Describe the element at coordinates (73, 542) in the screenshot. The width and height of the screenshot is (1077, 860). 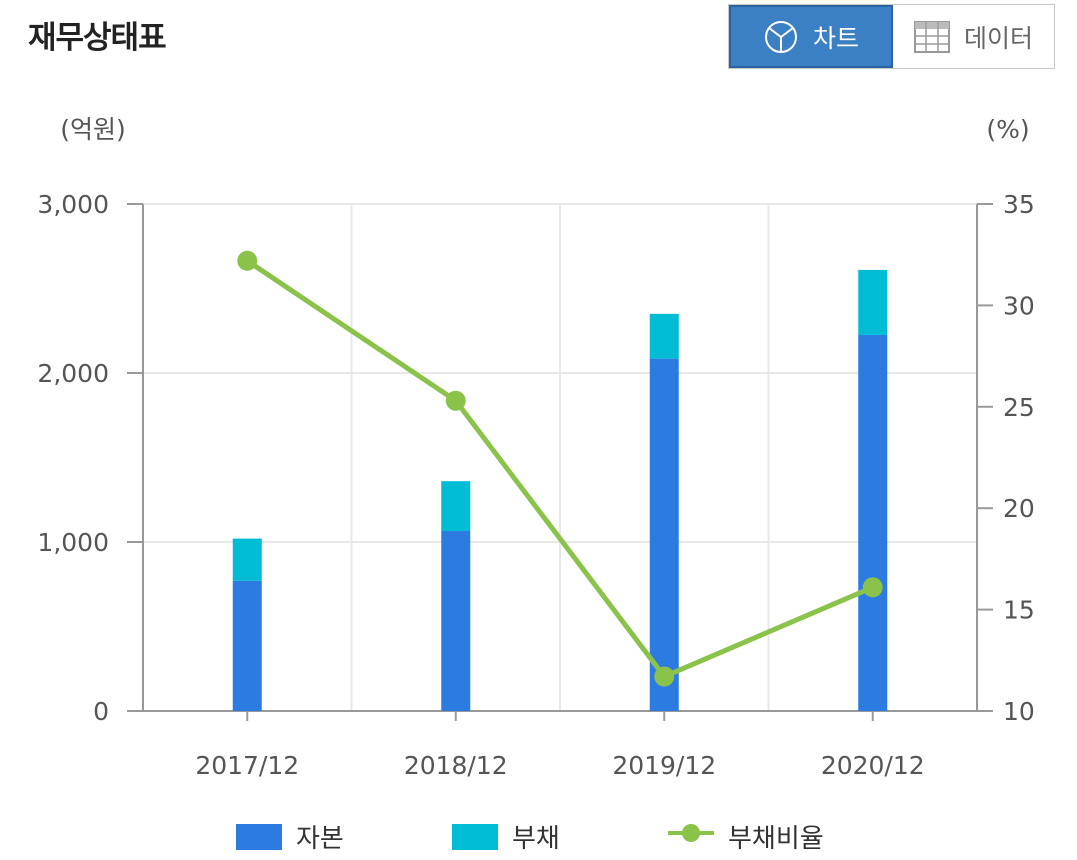
I see `left-tick-label: 1,000` at that location.